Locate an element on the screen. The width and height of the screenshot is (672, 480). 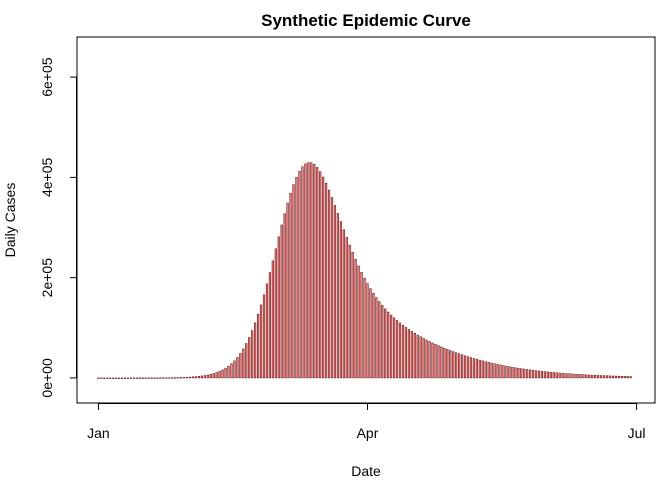
y-tick-label: 0e+00 is located at coordinates (47, 378).